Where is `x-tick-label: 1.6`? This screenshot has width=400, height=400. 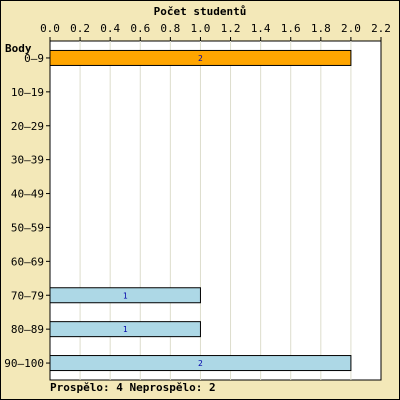 x-tick-label: 1.6 is located at coordinates (291, 28).